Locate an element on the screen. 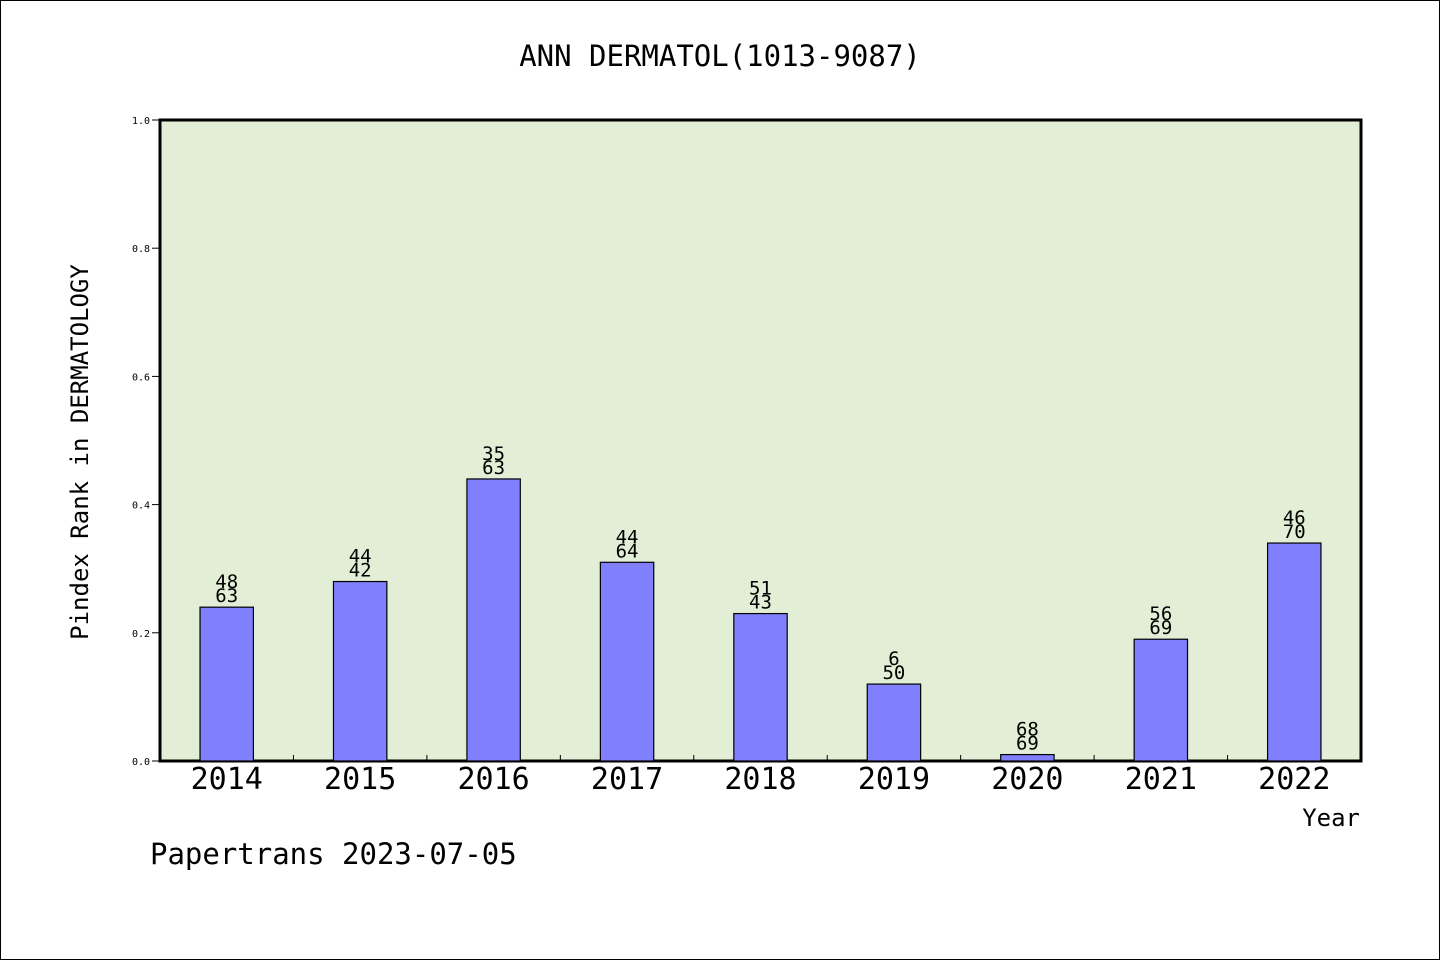  bar-label-bottom: 43 is located at coordinates (760, 603).